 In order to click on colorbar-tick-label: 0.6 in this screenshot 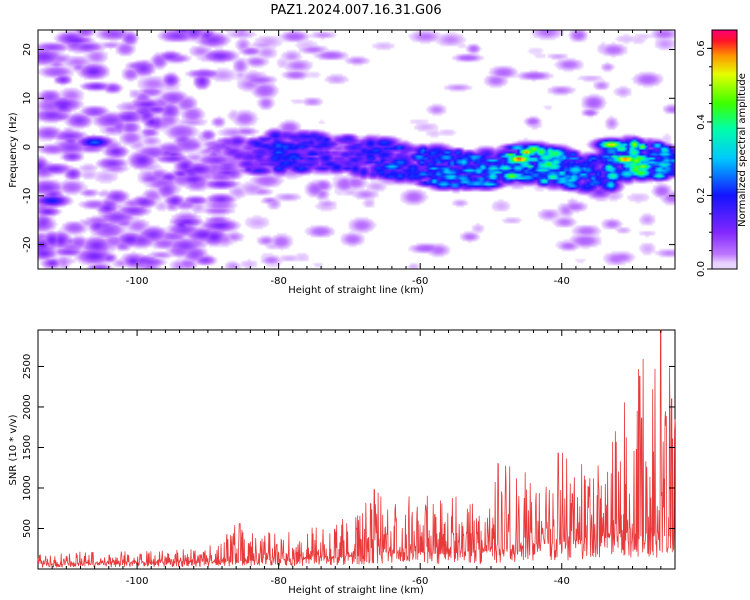, I will do `click(701, 48)`.